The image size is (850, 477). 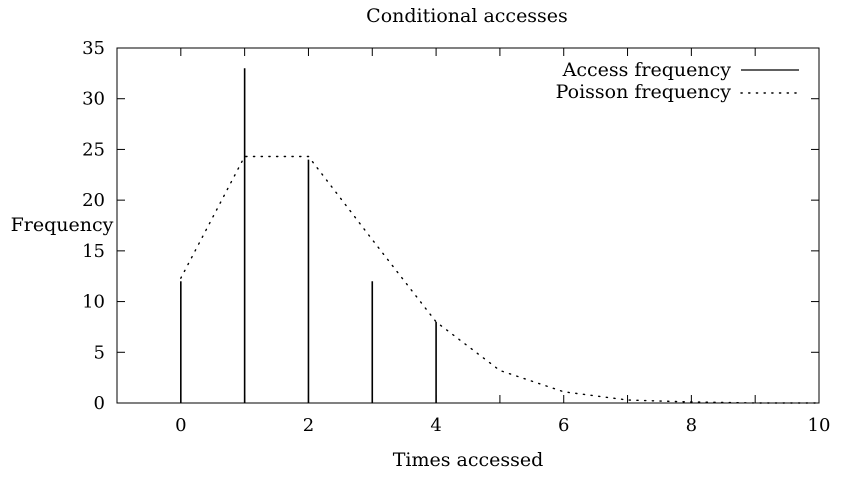 What do you see at coordinates (308, 425) in the screenshot?
I see `x-tick-label: 2` at bounding box center [308, 425].